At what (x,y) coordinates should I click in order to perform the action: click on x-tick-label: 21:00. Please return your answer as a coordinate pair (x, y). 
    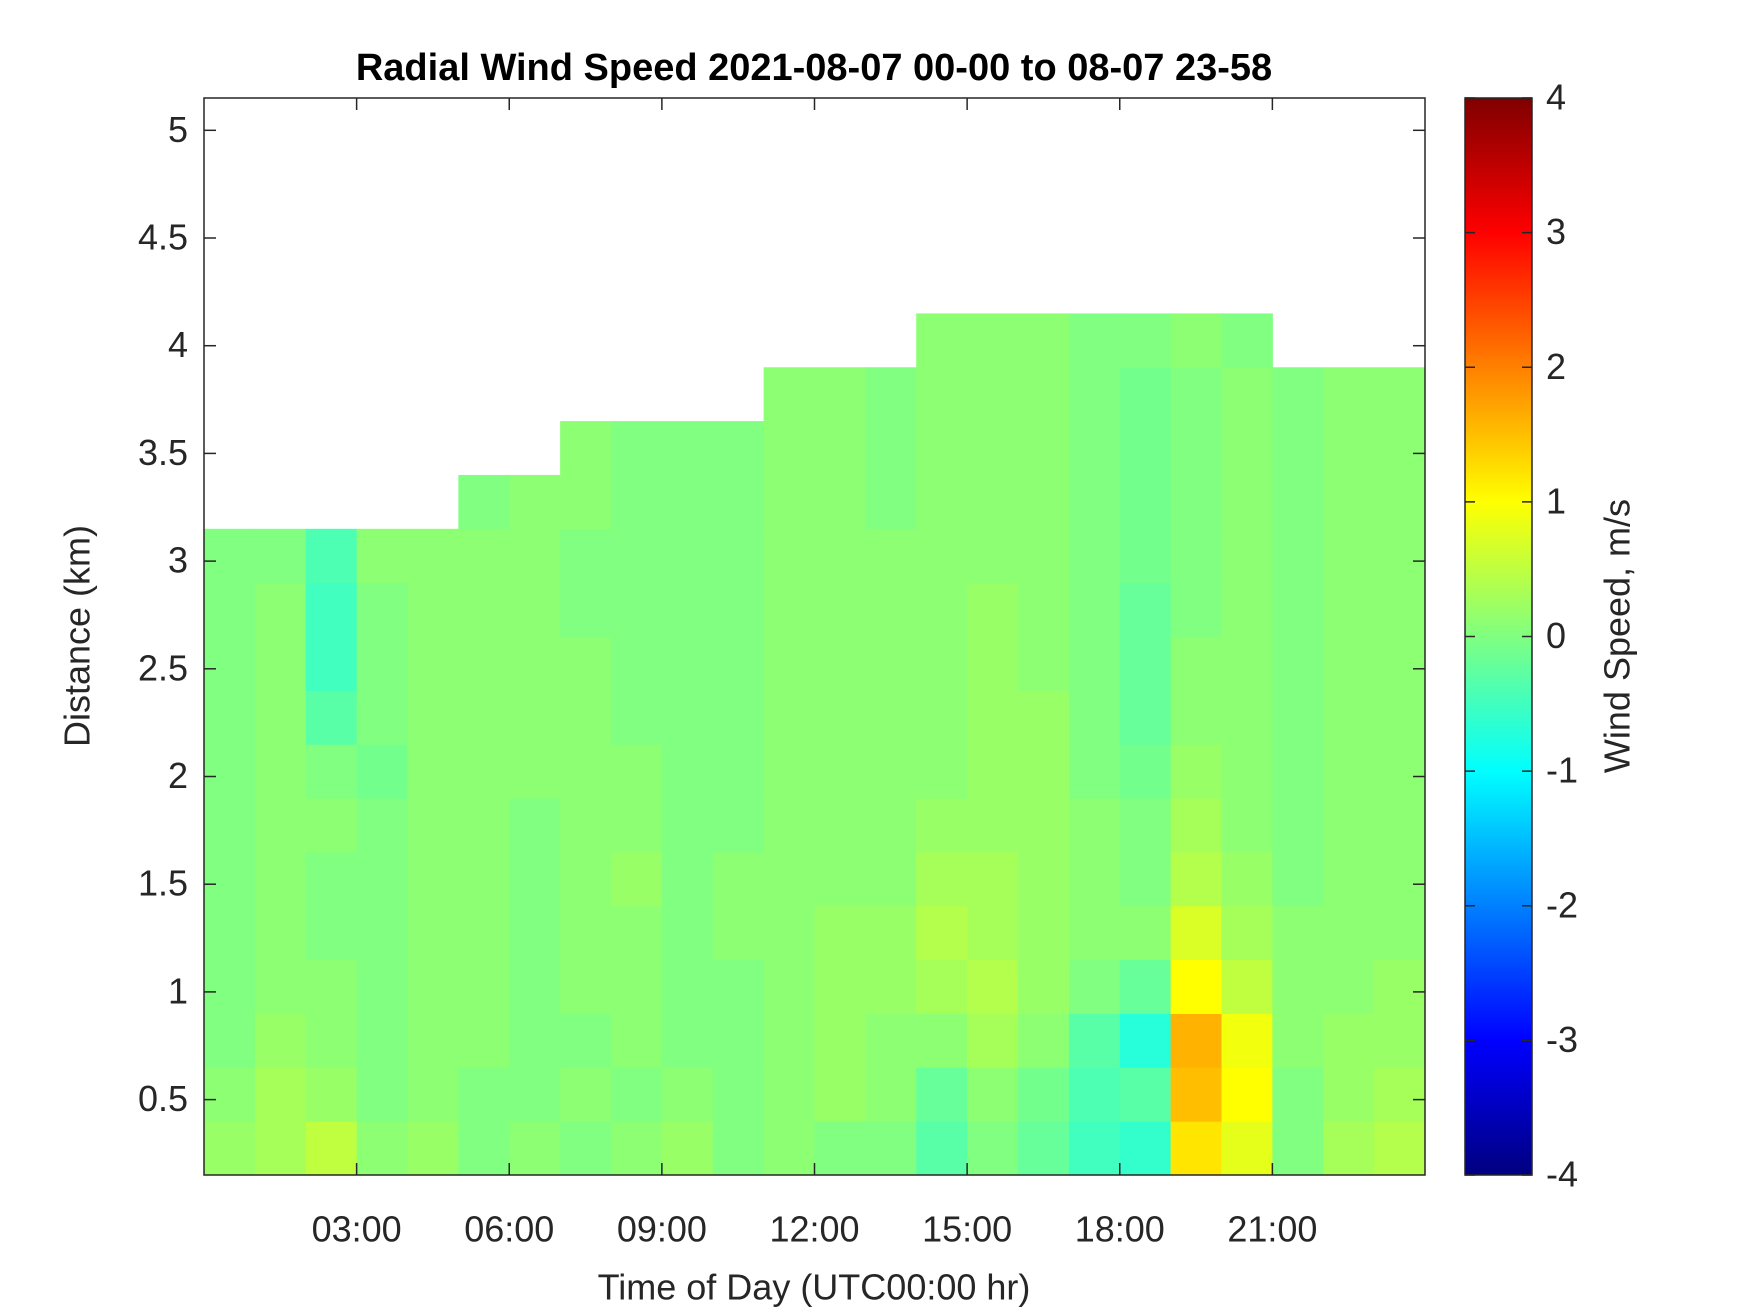
    Looking at the image, I should click on (1272, 1229).